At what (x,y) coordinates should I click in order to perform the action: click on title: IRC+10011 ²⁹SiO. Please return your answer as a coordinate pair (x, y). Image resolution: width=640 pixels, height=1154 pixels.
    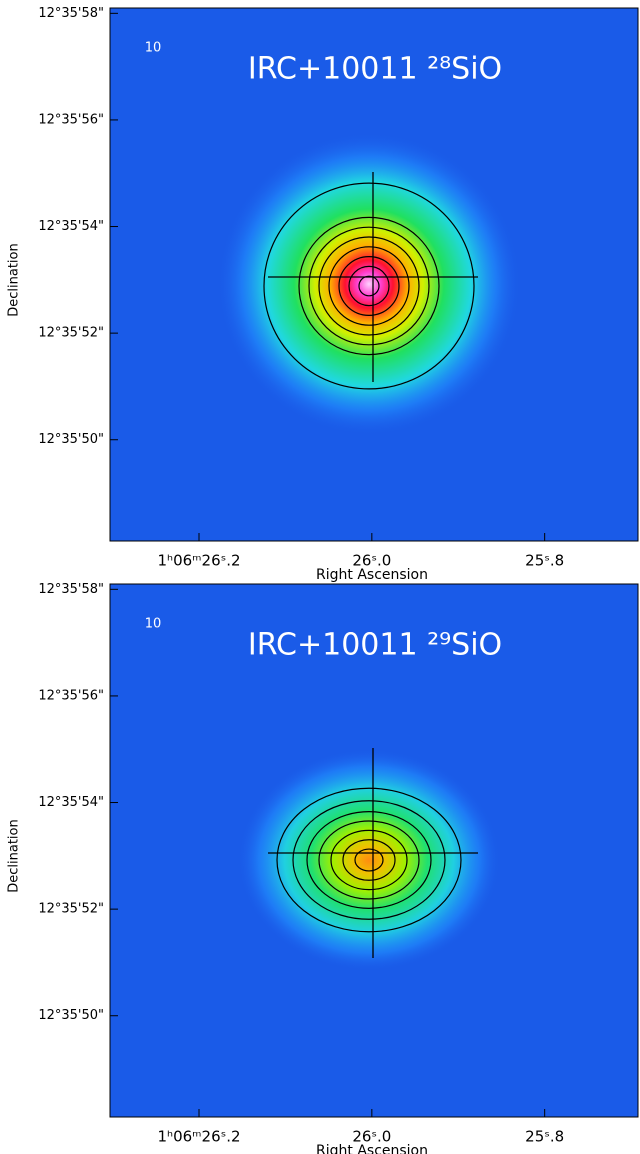
    Looking at the image, I should click on (375, 645).